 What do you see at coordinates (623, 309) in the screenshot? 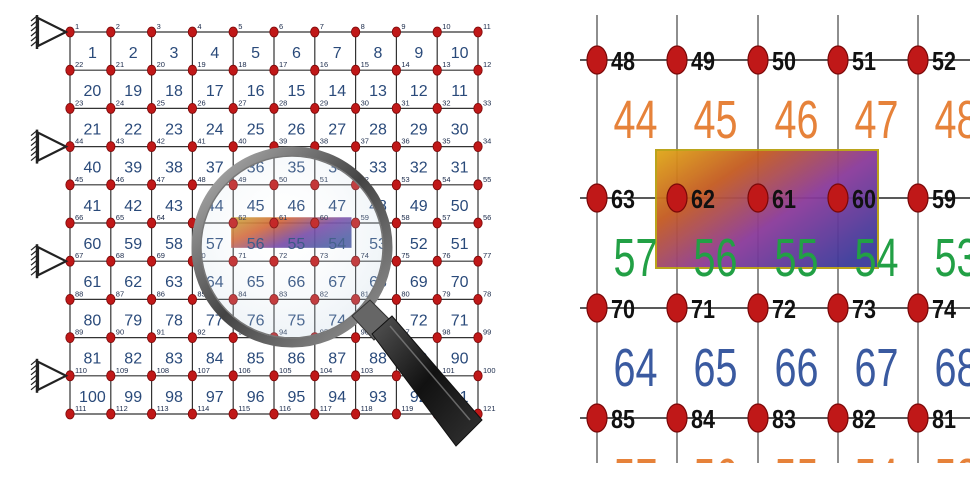
I see `node-number: 70` at bounding box center [623, 309].